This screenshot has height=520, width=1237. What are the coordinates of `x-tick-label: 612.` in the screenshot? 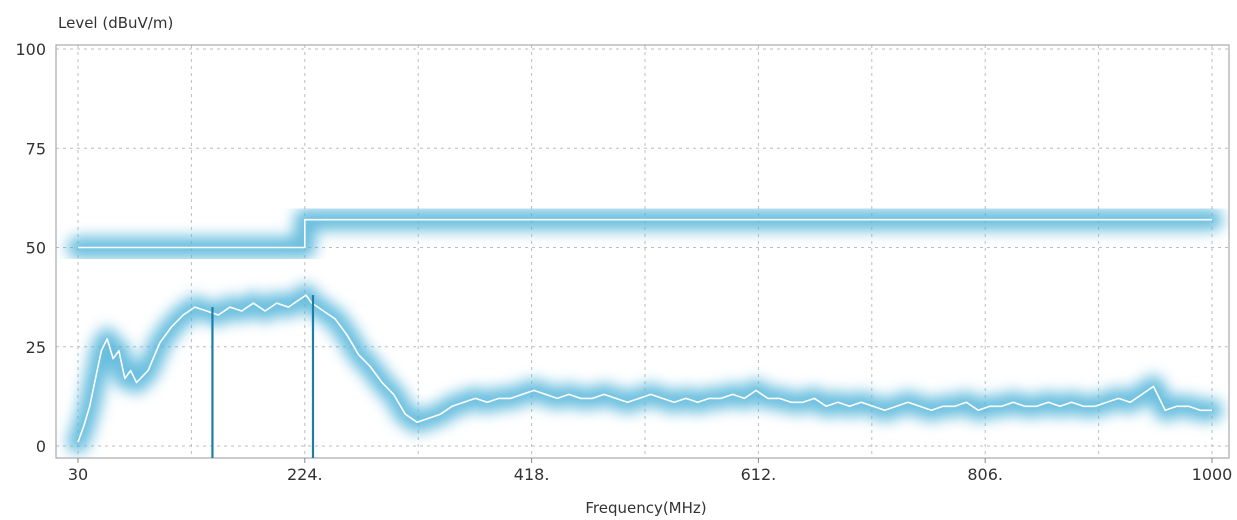 It's located at (759, 474).